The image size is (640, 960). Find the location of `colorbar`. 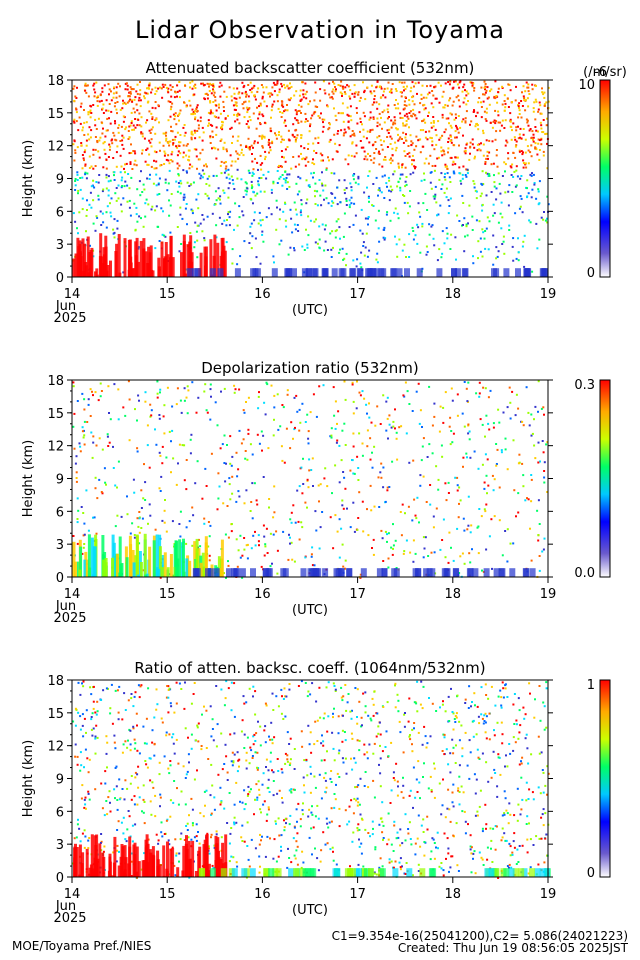

colorbar is located at coordinates (605, 478).